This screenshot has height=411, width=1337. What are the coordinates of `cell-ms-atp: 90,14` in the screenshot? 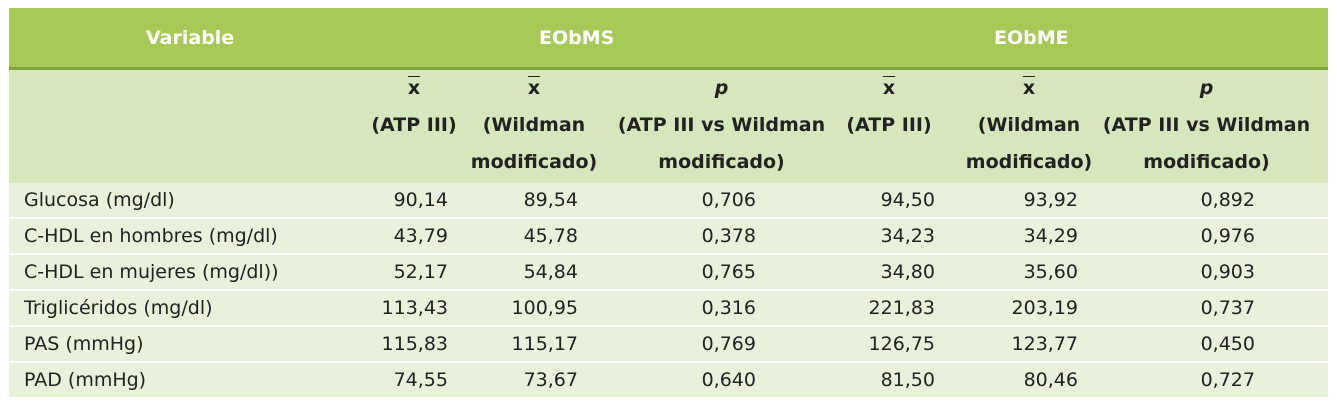 It's located at (420, 200).